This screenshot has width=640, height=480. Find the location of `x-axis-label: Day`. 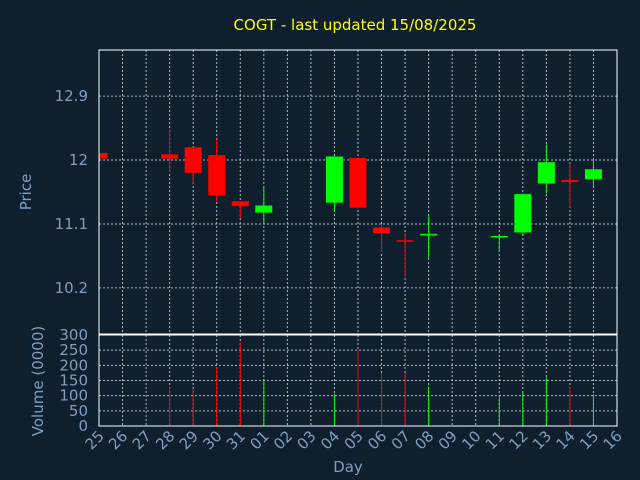

x-axis-label: Day is located at coordinates (348, 467).